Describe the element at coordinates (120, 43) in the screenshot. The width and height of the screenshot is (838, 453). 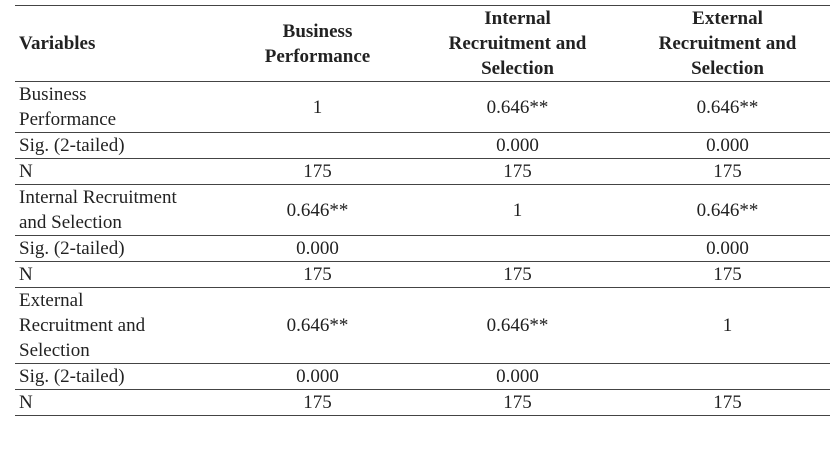
I see `header-cell: Variables` at that location.